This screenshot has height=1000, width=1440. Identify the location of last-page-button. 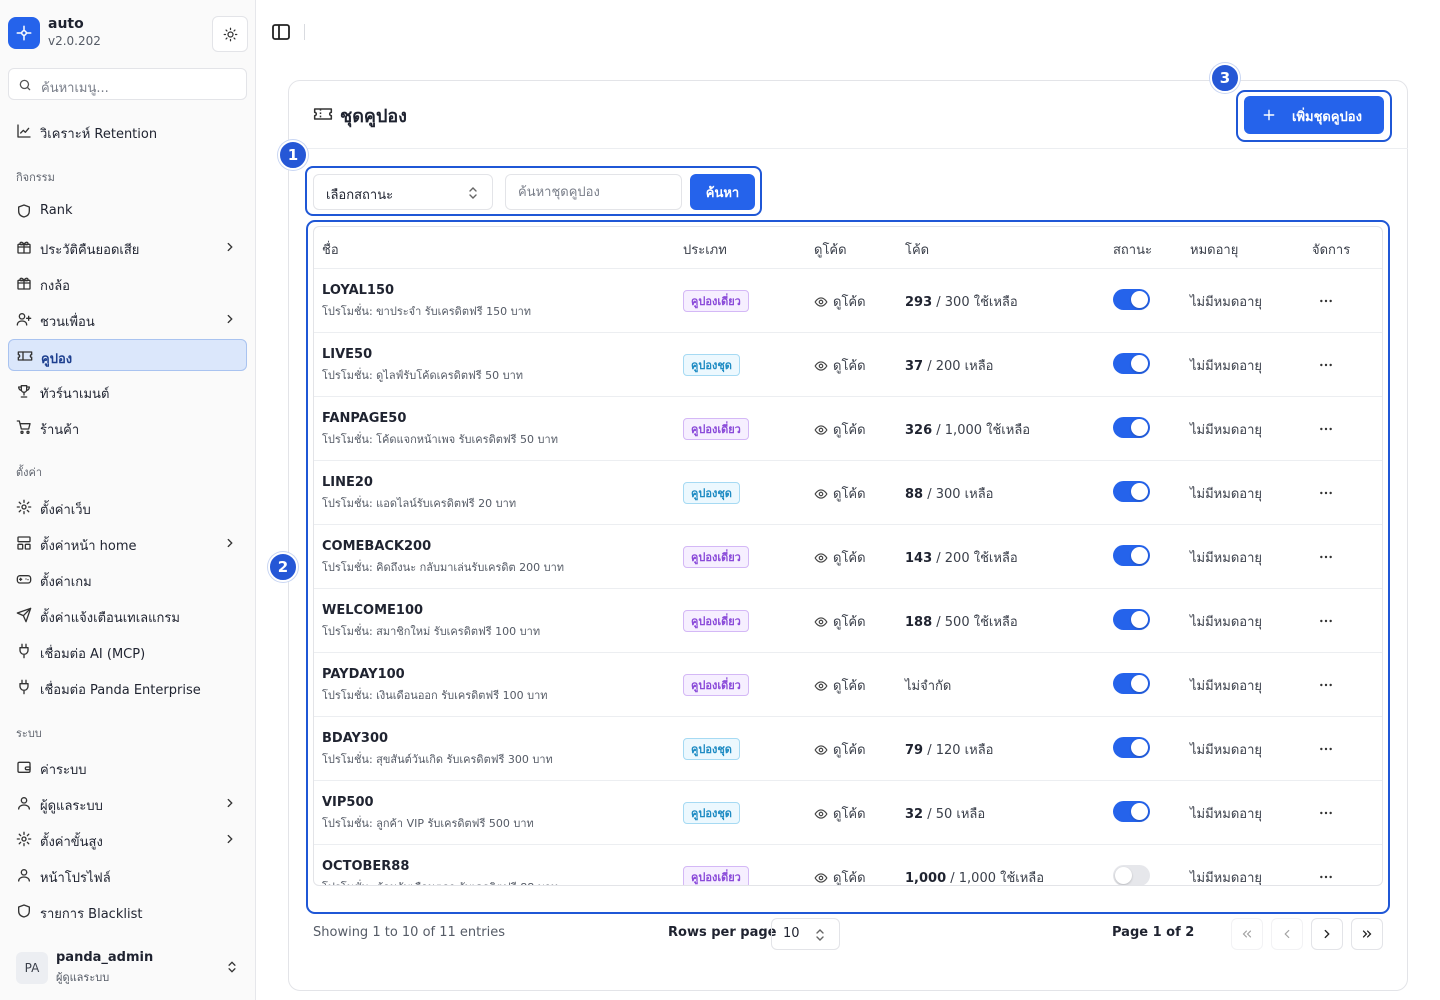
(1367, 934).